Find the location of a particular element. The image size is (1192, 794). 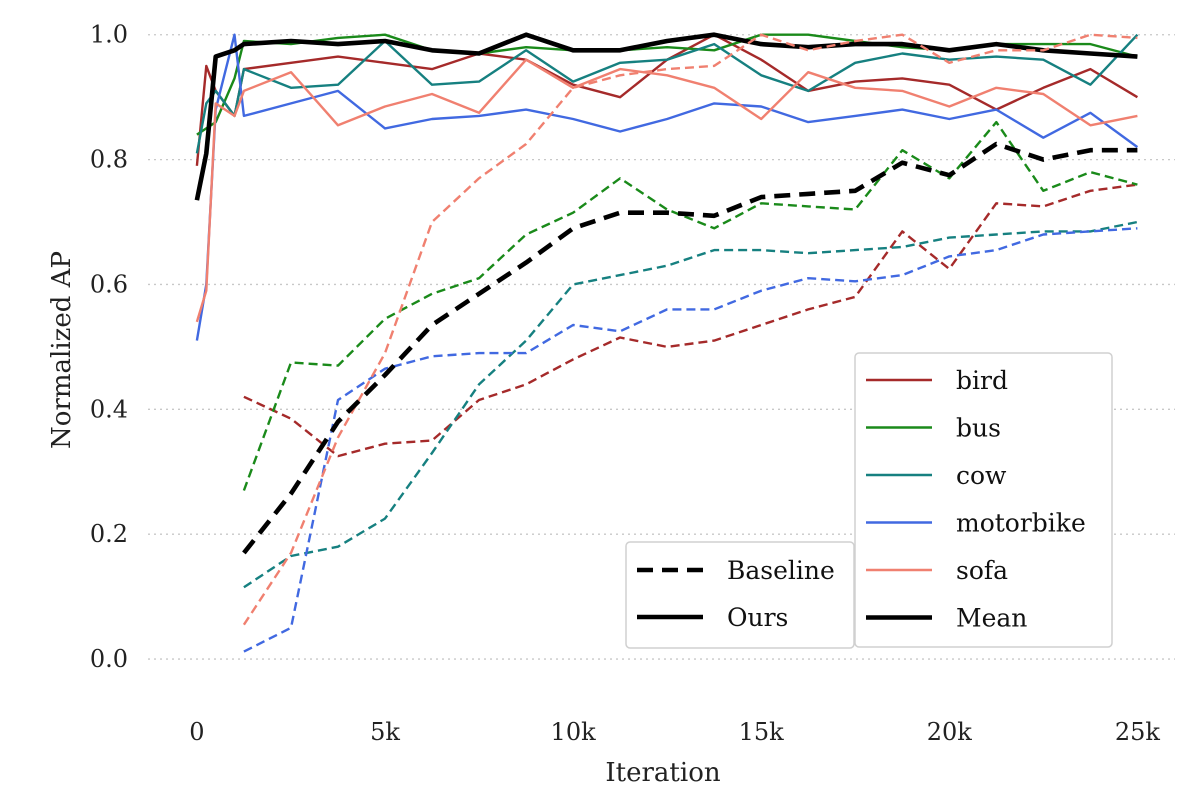

x-axis-label: Iteration is located at coordinates (662, 773).